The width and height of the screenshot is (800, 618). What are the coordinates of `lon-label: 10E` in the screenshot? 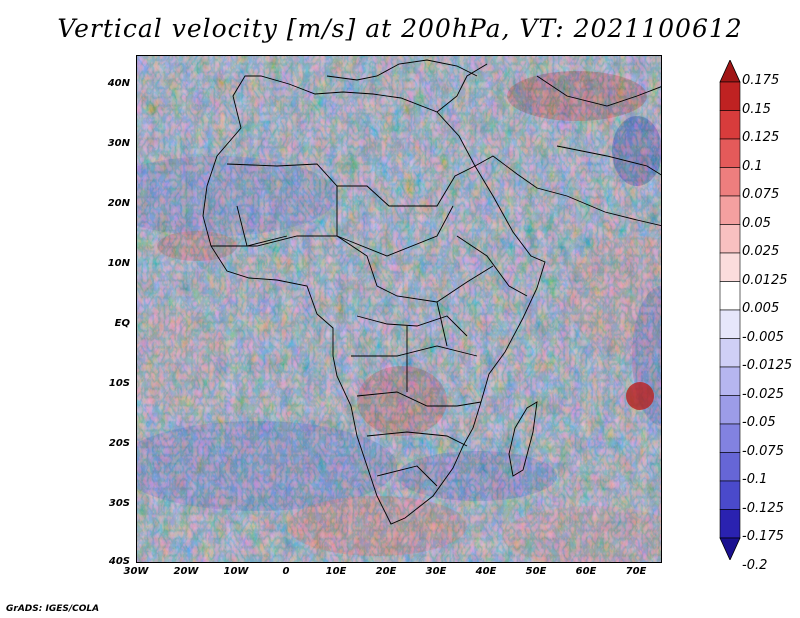 It's located at (336, 571).